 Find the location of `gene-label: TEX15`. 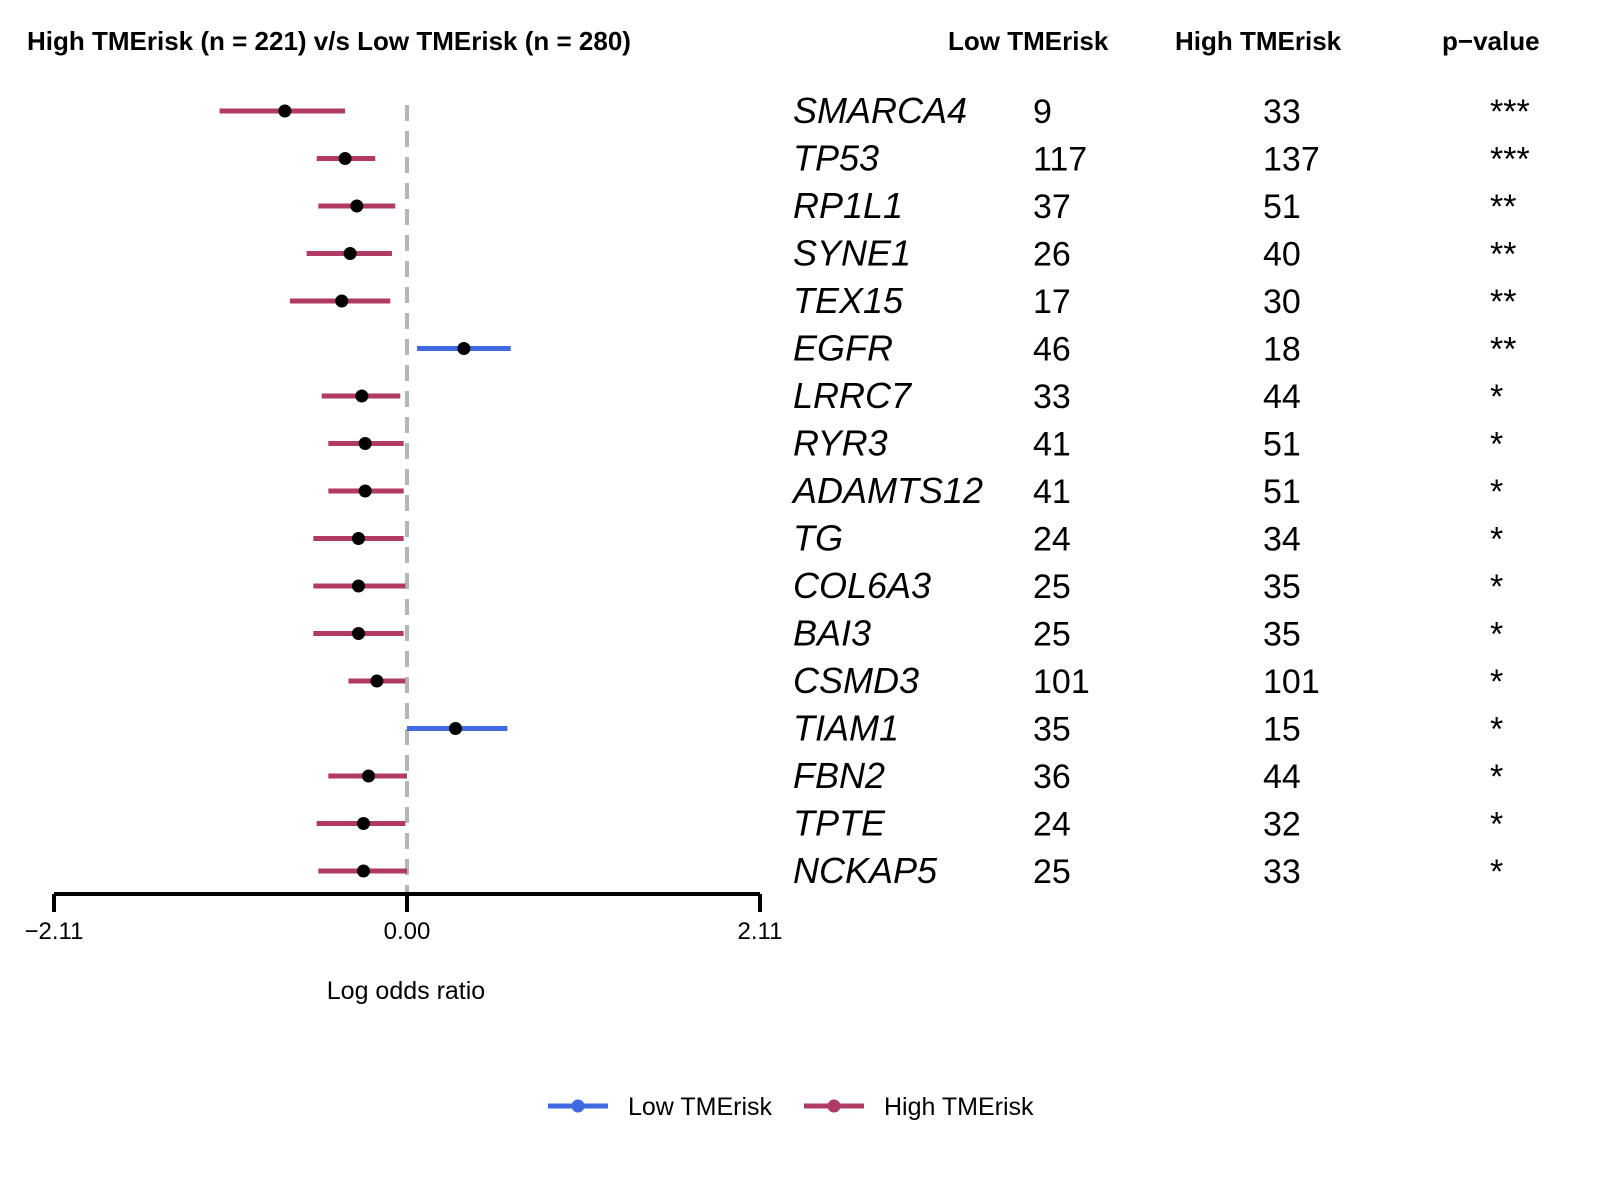

gene-label: TEX15 is located at coordinates (848, 300).